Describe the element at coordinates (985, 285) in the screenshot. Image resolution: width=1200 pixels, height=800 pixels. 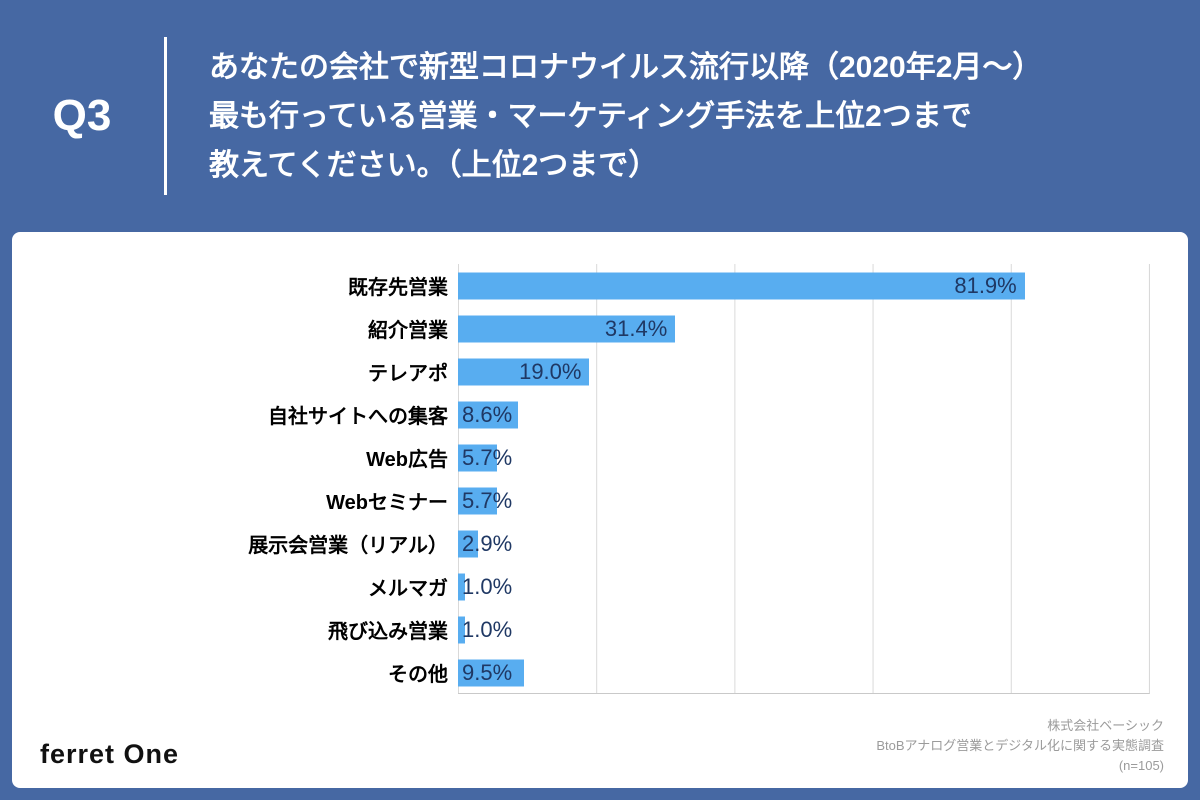
I see `value-label: 81.9%` at that location.